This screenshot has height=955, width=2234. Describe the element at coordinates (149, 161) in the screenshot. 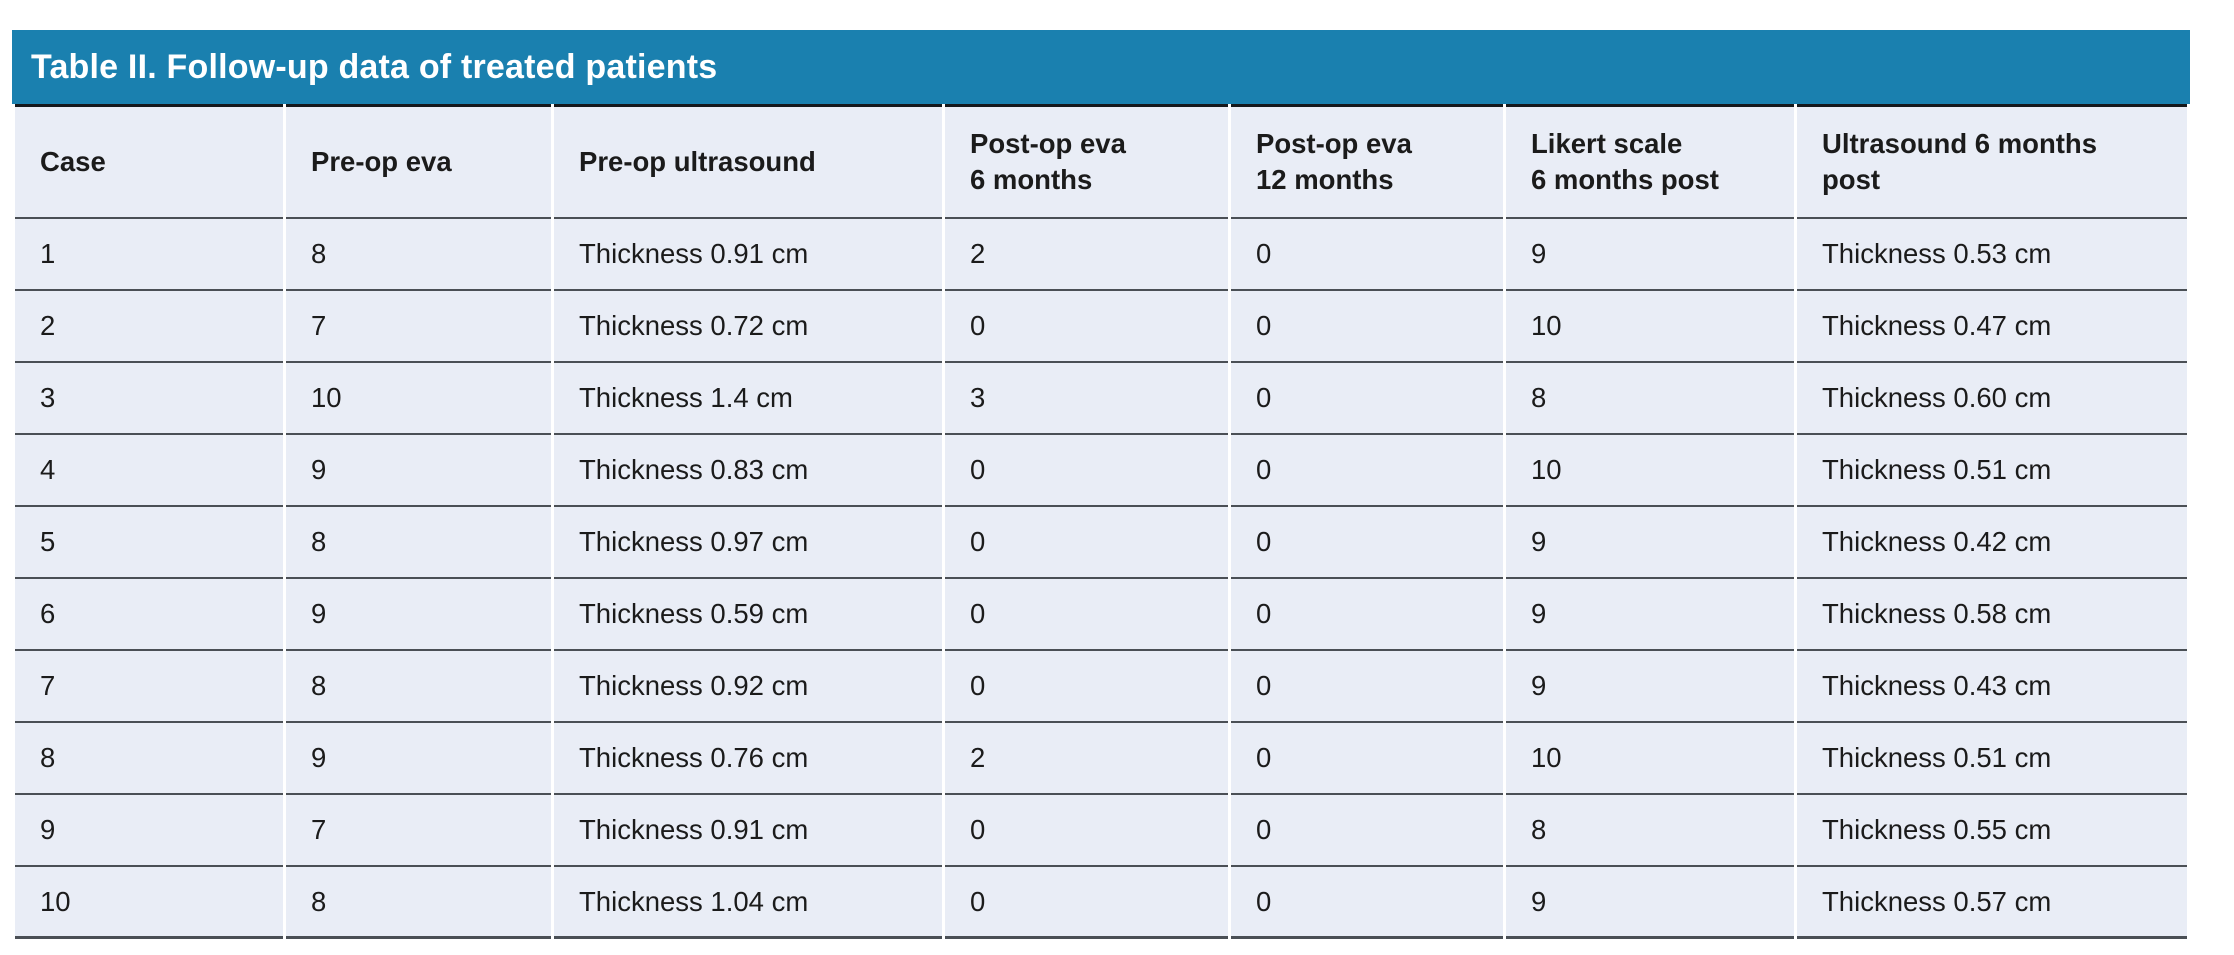

I see `column-header-case: Case` at that location.